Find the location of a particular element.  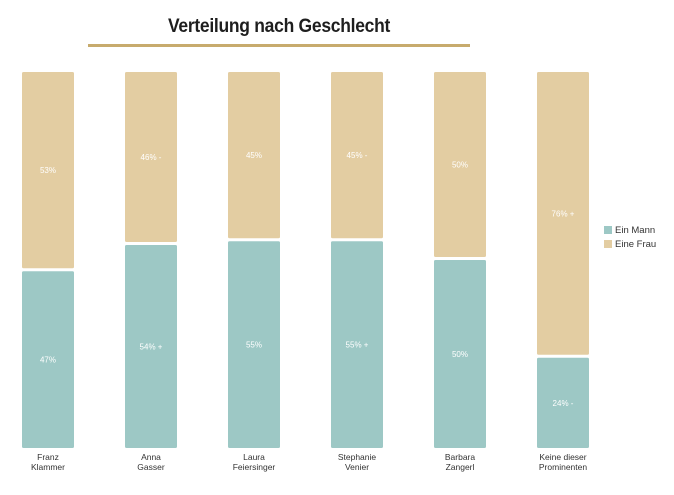

title-underline is located at coordinates (279, 45).